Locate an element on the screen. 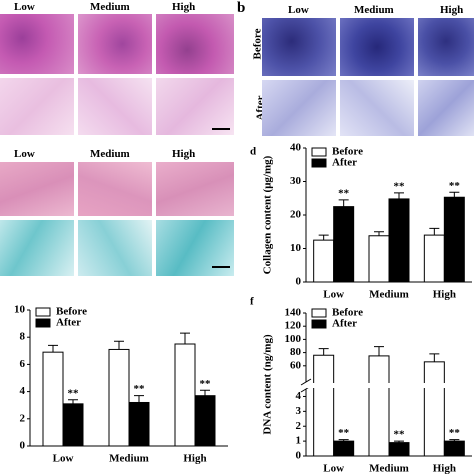 This screenshot has height=474, width=474. y-axis-label: Collagen content (μg/mg) is located at coordinates (268, 214).